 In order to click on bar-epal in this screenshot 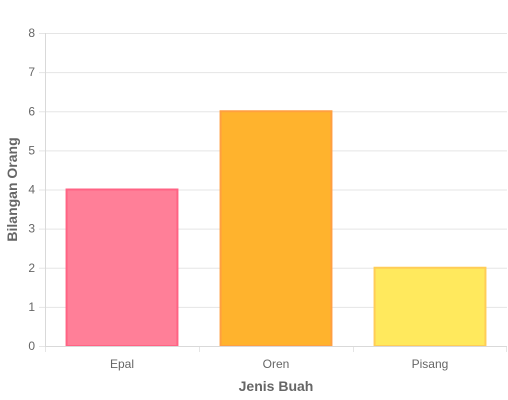, I will do `click(122, 267)`.